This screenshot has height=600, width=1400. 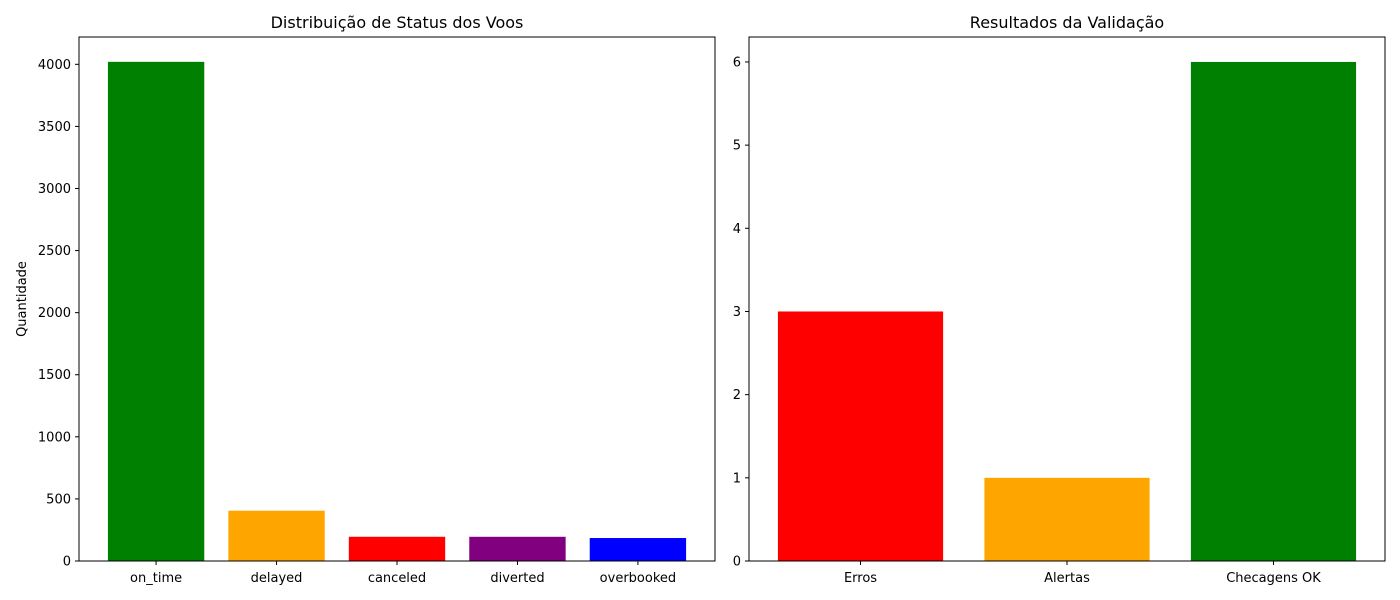 What do you see at coordinates (54, 313) in the screenshot?
I see `y-tick-label: 2000` at bounding box center [54, 313].